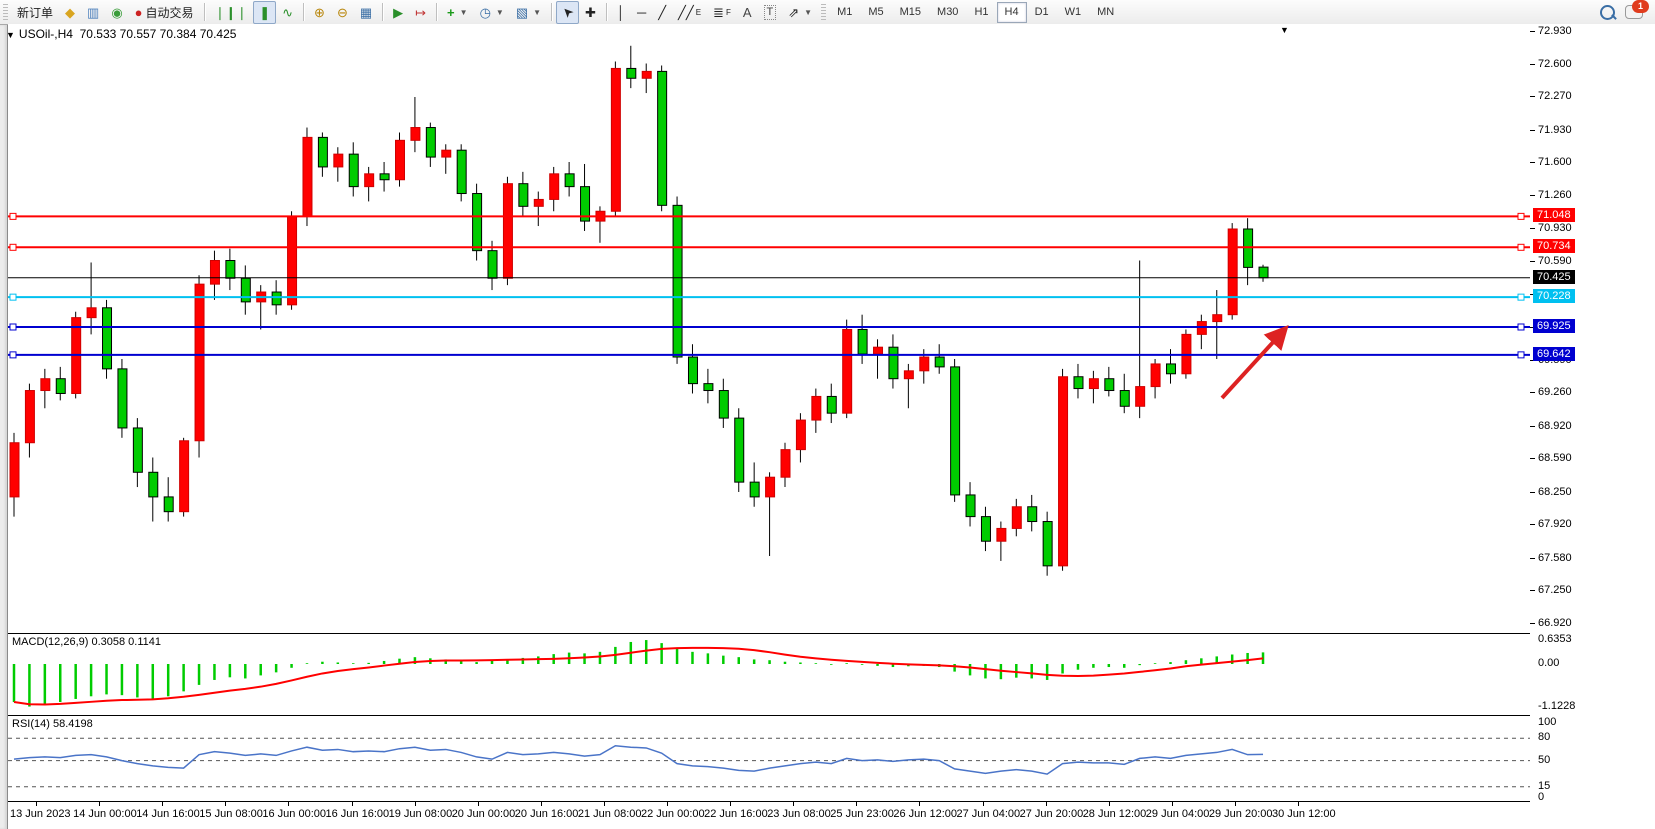  What do you see at coordinates (800, 12) in the screenshot?
I see `arrows-button: ⇗ ▼` at bounding box center [800, 12].